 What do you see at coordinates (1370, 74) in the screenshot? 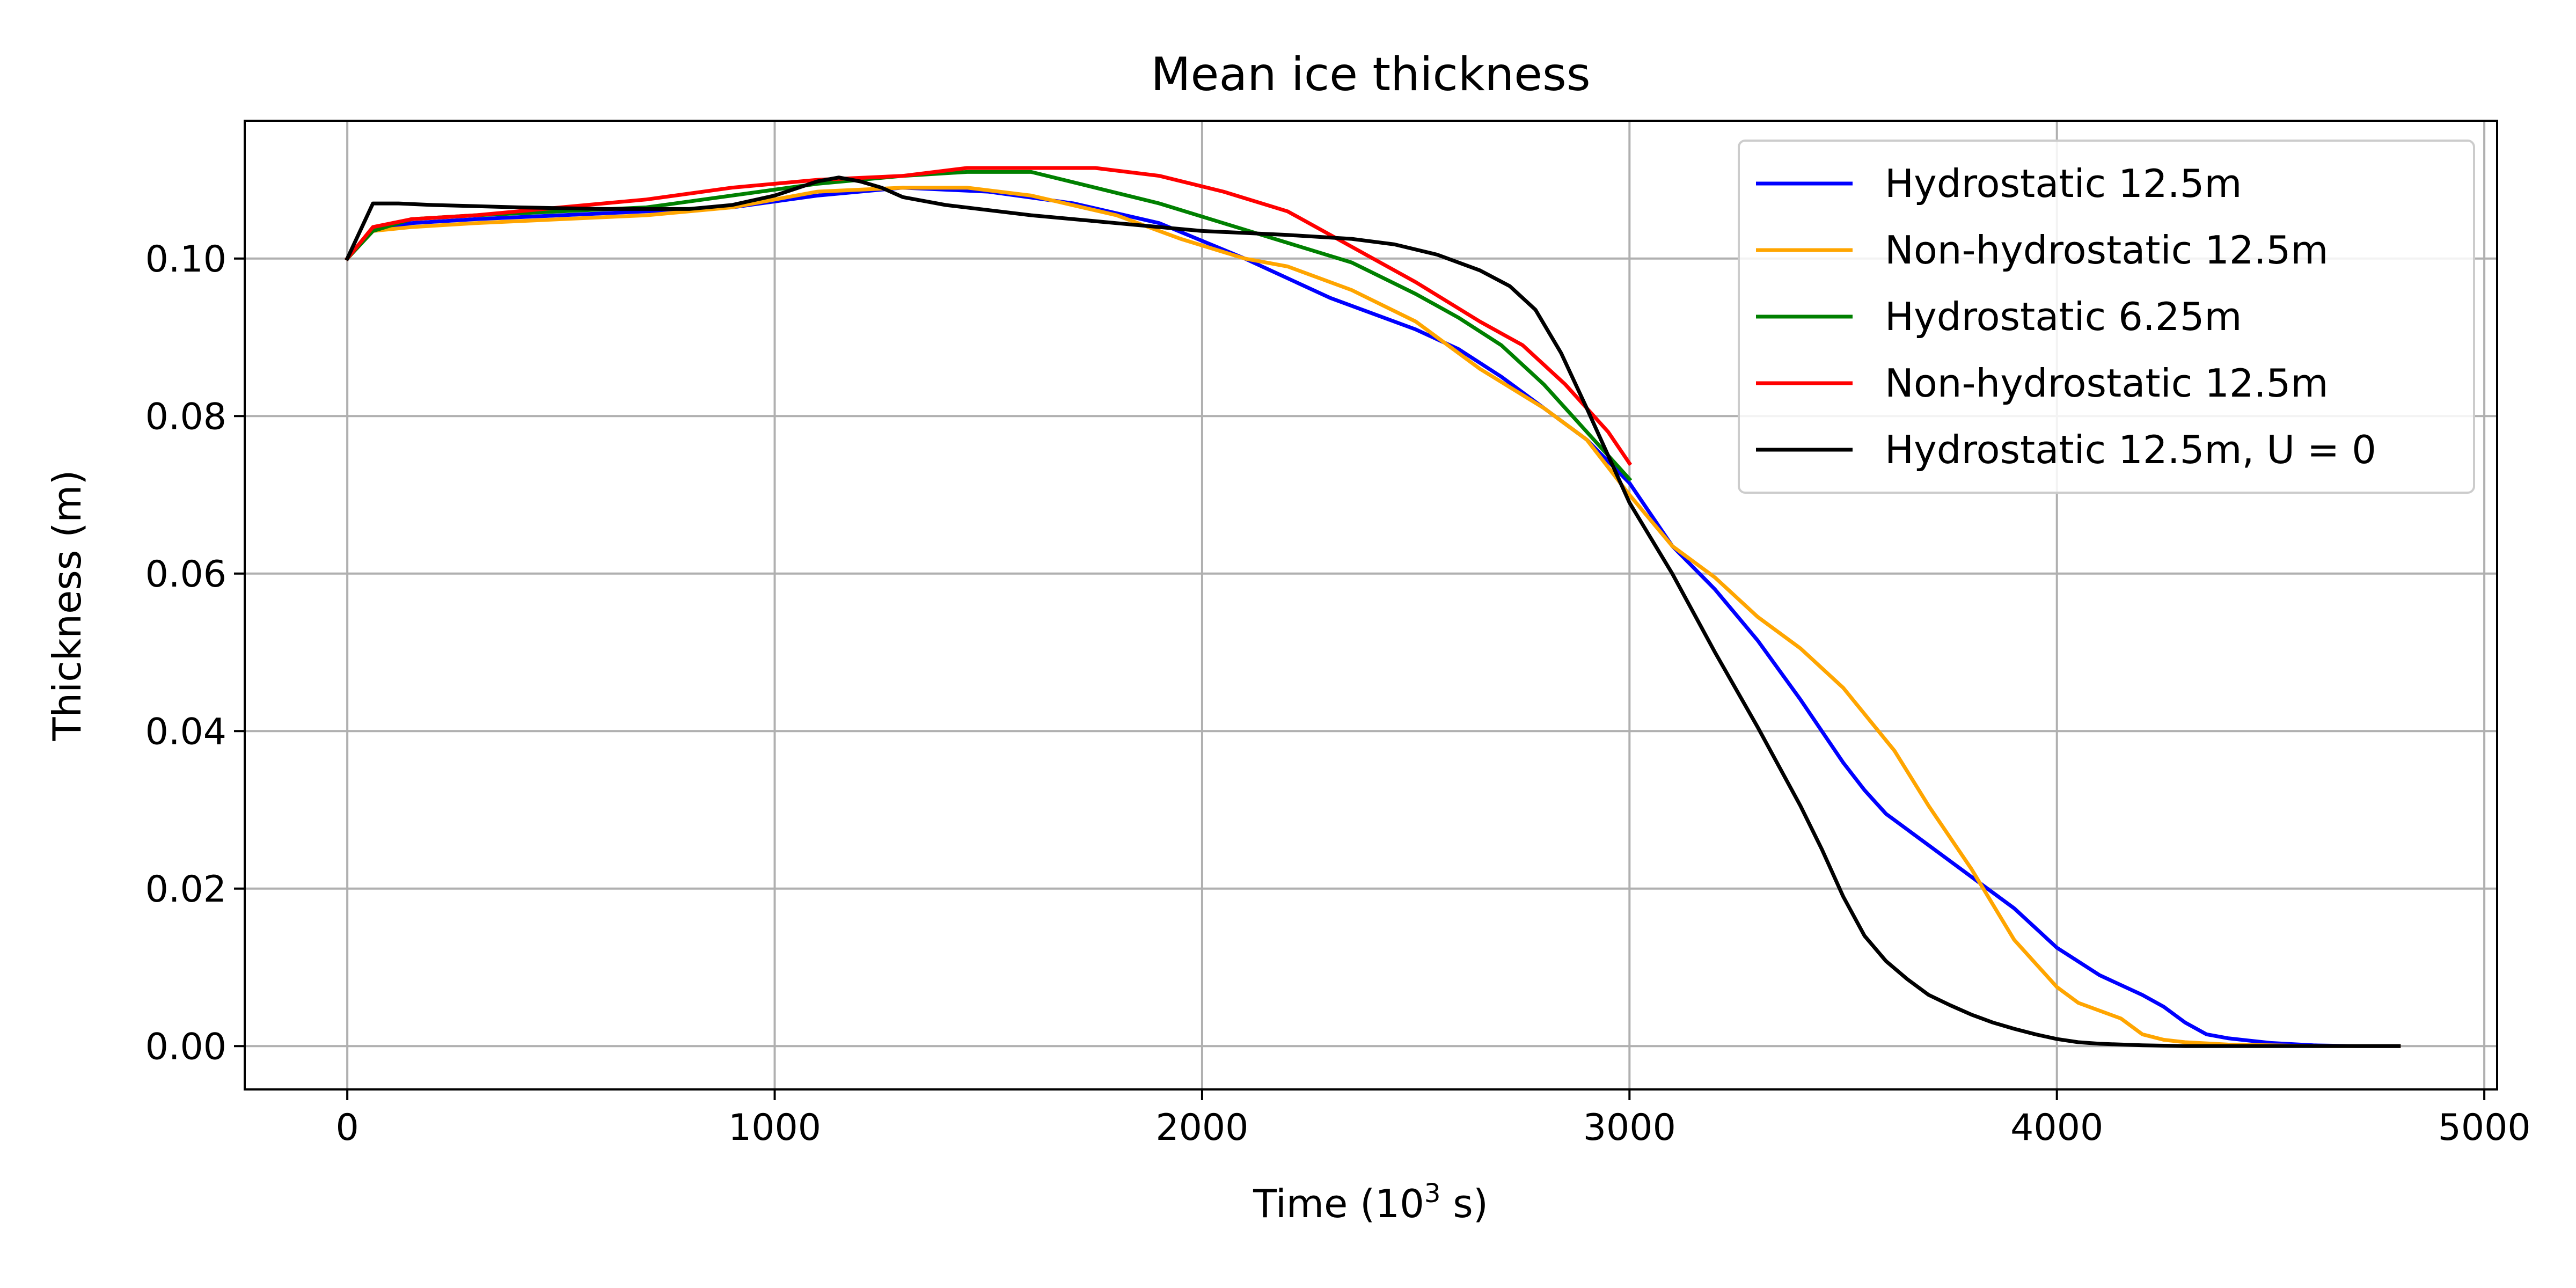
I see `chart-title: Mean ice thickness` at bounding box center [1370, 74].